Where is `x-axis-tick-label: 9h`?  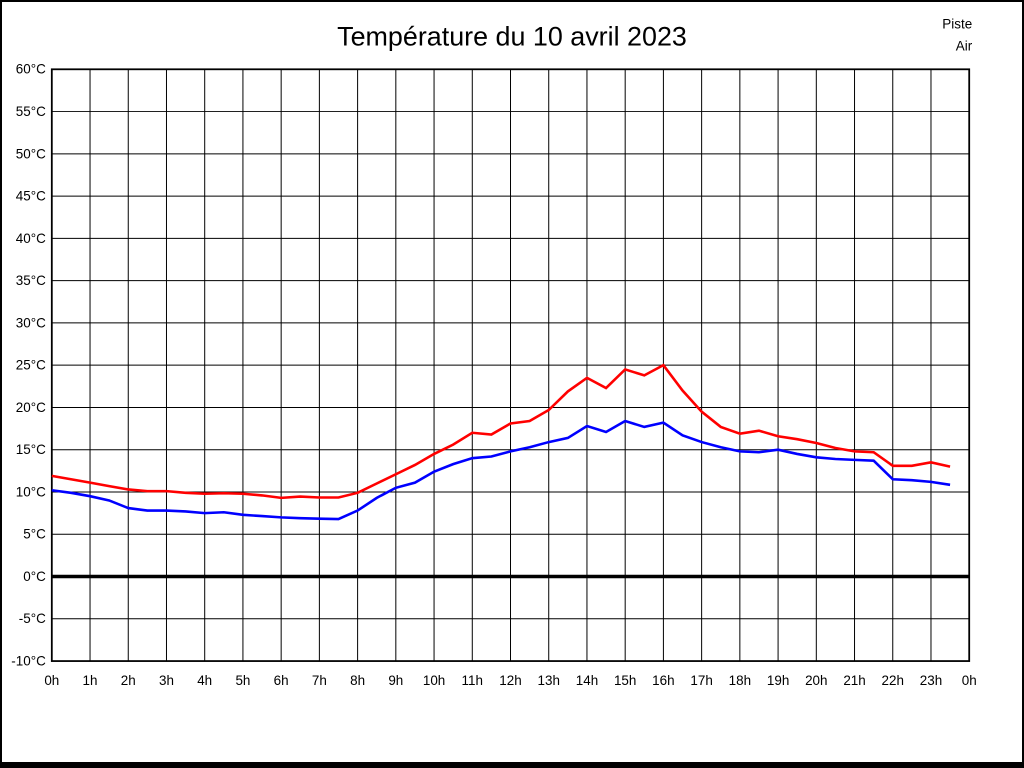
x-axis-tick-label: 9h is located at coordinates (395, 680).